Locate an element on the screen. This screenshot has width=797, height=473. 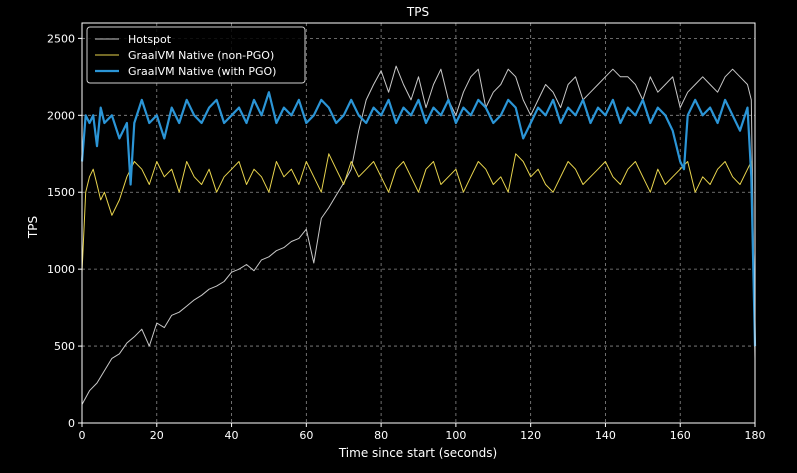
y-tick-label: 2500 is located at coordinates (61, 38).